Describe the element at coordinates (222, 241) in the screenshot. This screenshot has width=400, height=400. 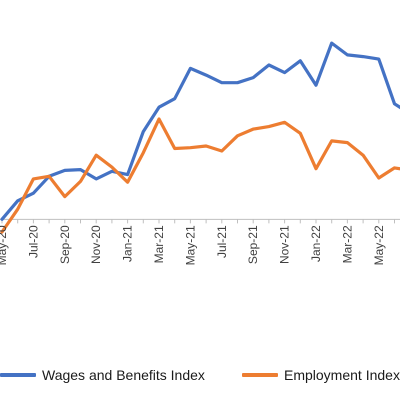
I see `x-tick-label: Jul-21` at that location.